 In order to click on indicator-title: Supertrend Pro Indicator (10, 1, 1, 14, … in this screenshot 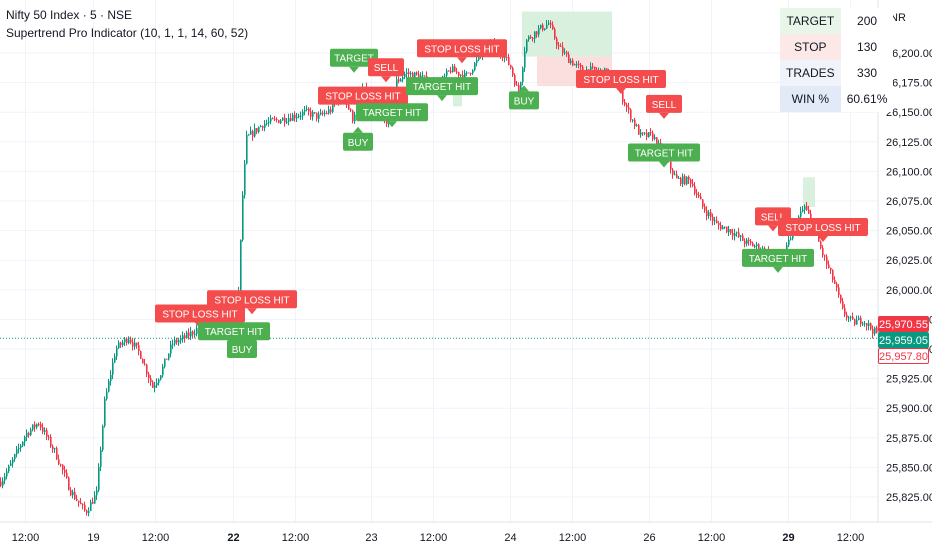, I will do `click(127, 33)`.